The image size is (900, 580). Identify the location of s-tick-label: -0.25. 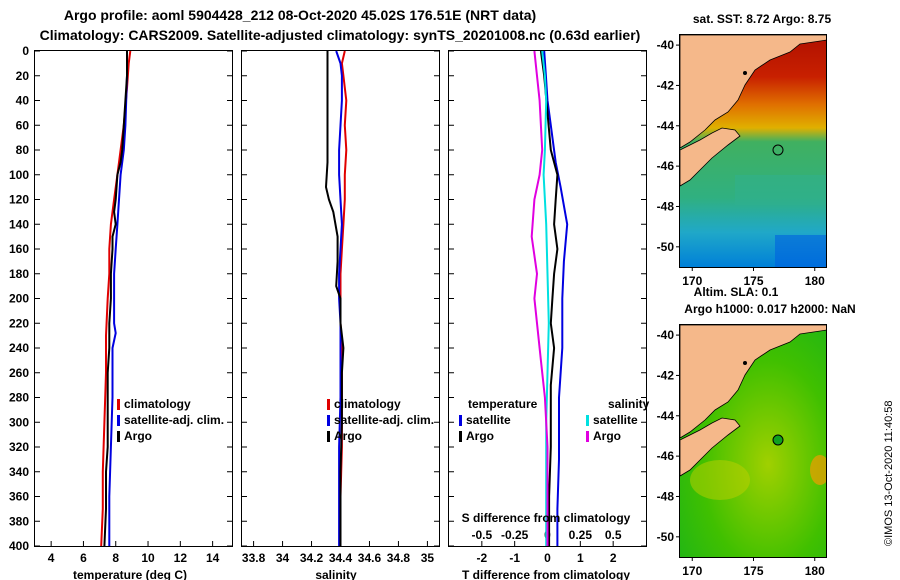
(515, 535).